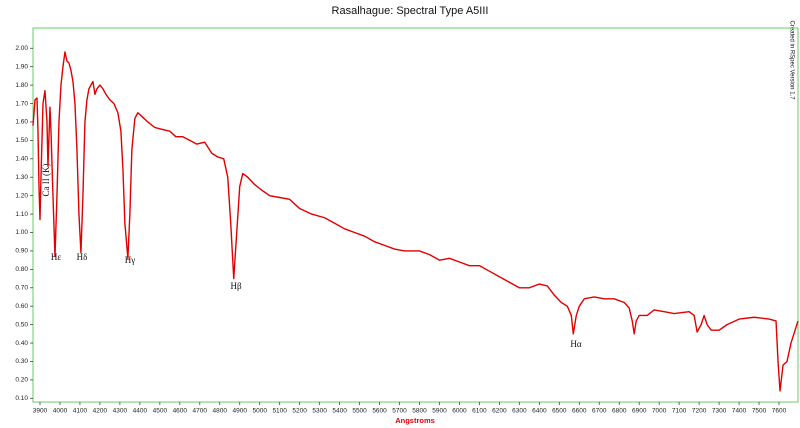 Image resolution: width=800 pixels, height=428 pixels. What do you see at coordinates (21, 343) in the screenshot?
I see `y-tick-label: 0.40` at bounding box center [21, 343].